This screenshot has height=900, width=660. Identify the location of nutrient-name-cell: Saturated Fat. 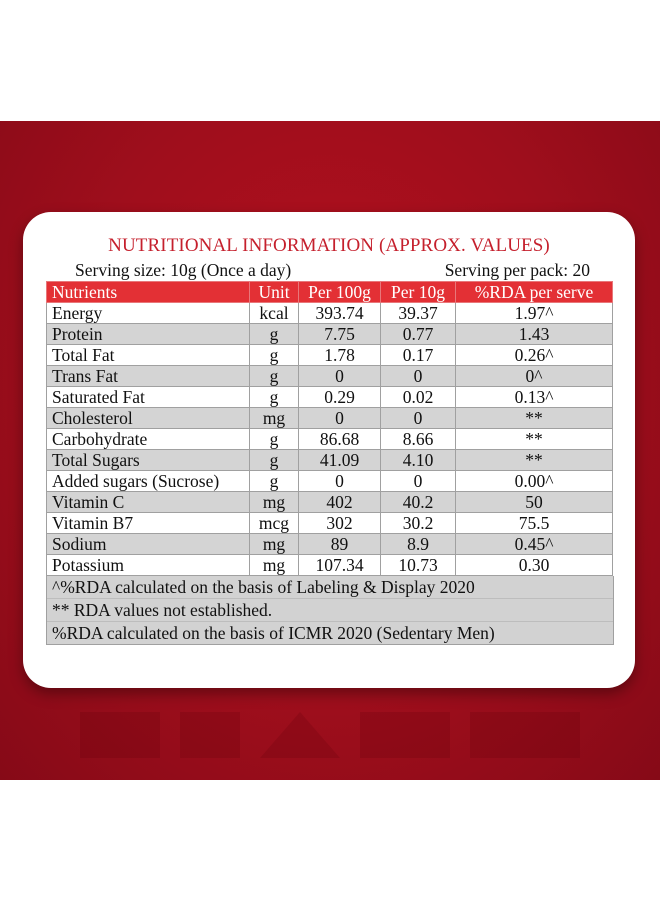
(148, 397).